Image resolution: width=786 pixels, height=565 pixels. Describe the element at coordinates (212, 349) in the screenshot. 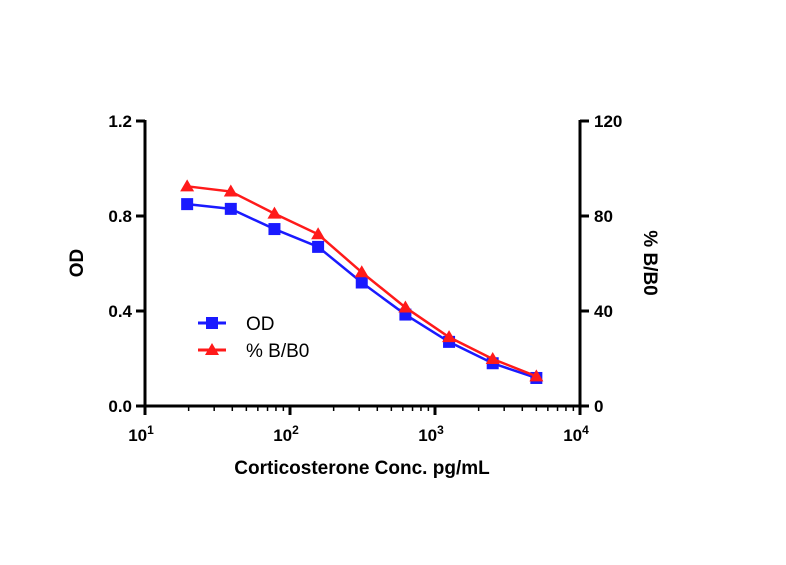

I see `legend-bb0-marker` at that location.